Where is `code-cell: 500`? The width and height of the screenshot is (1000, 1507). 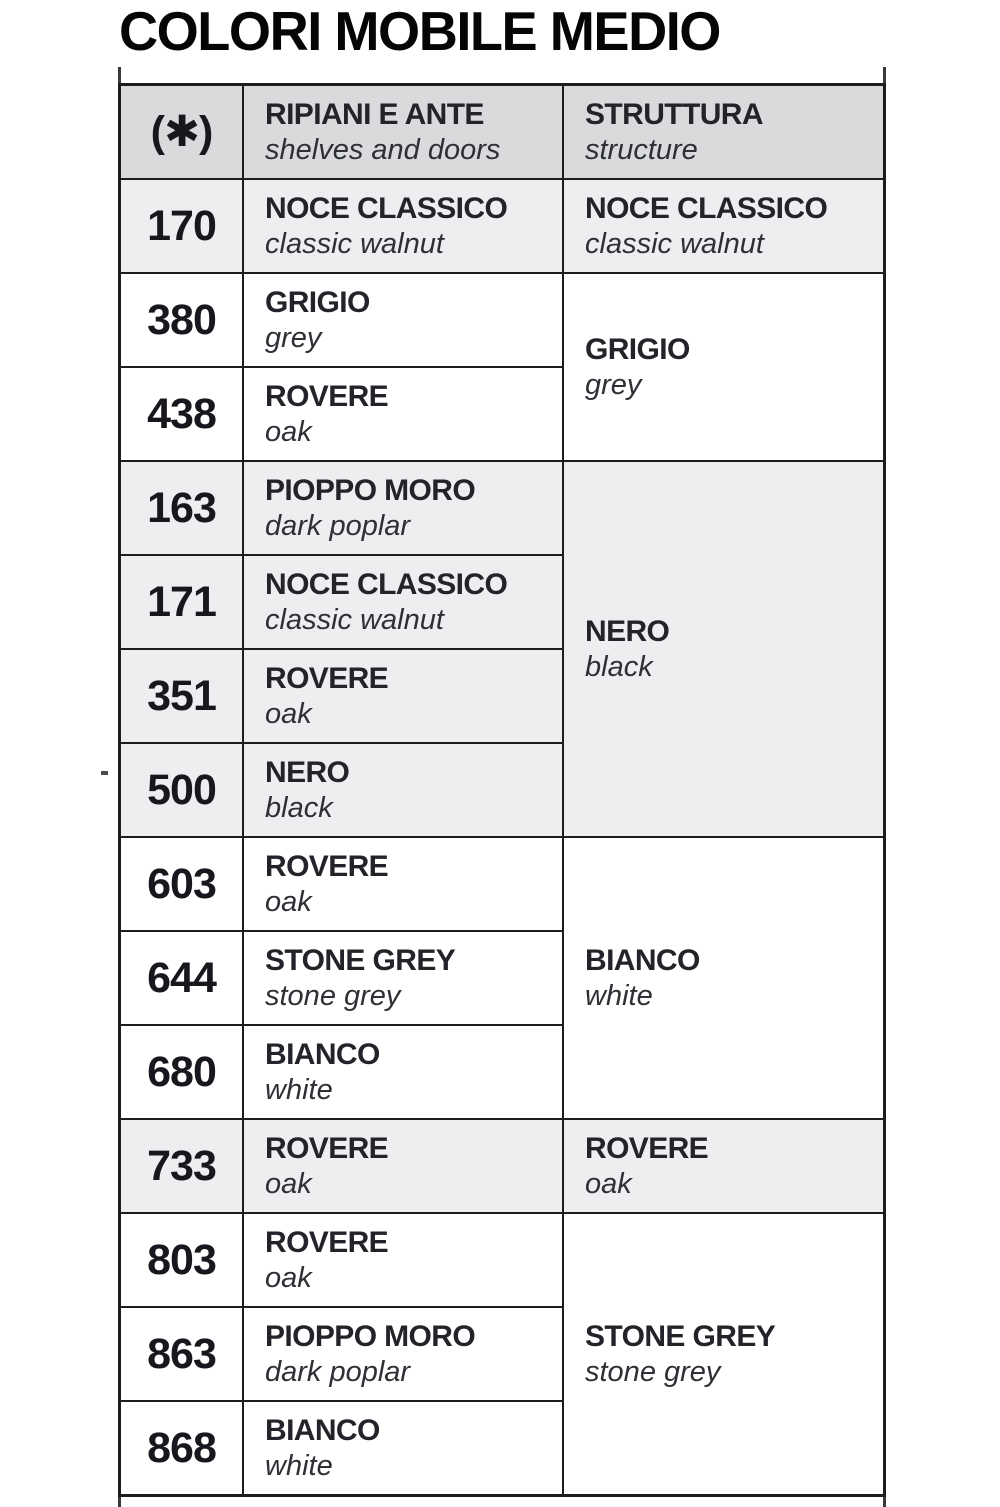 code-cell: 500 is located at coordinates (181, 790).